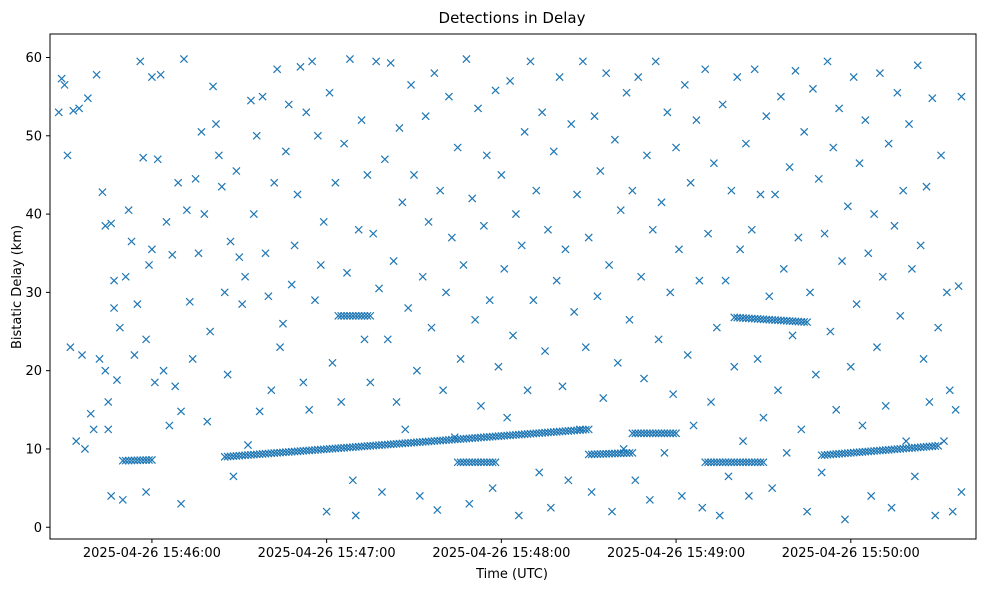 The image size is (989, 590). Describe the element at coordinates (33, 58) in the screenshot. I see `y-tick-label: 60` at that location.